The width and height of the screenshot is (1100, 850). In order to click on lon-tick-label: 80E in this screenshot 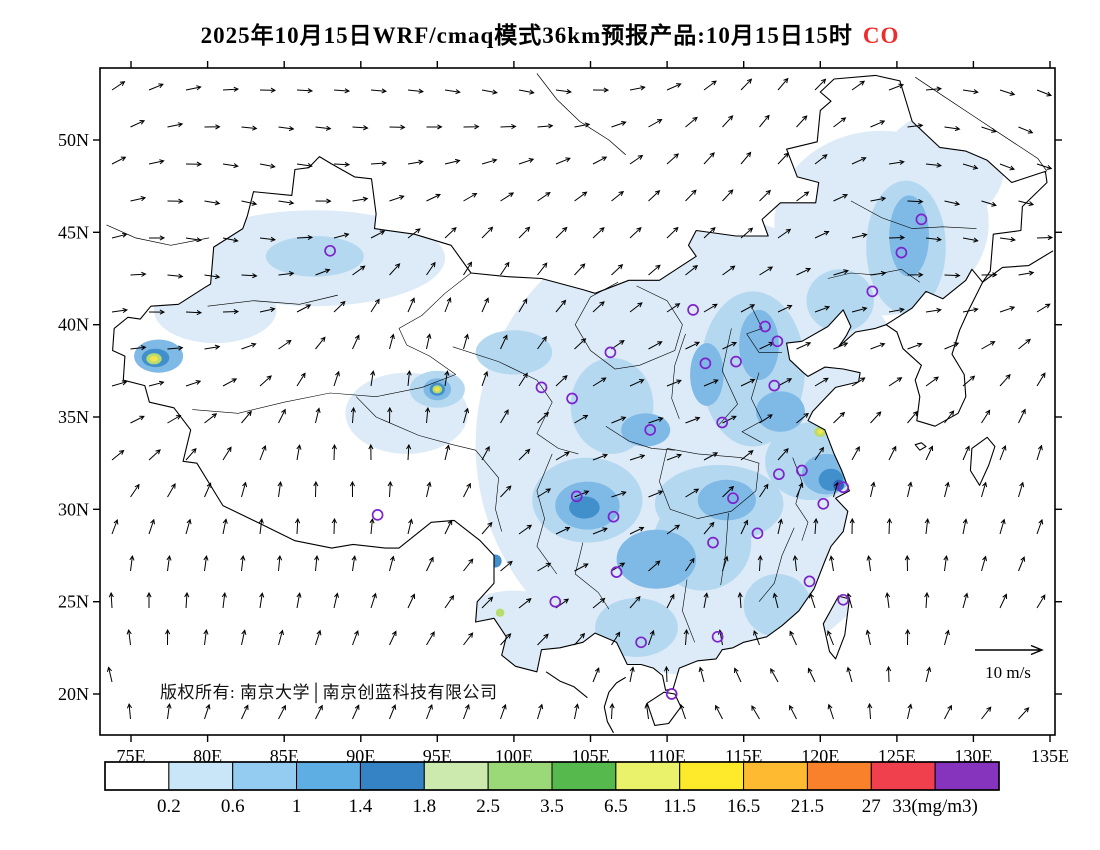, I will do `click(207, 756)`.